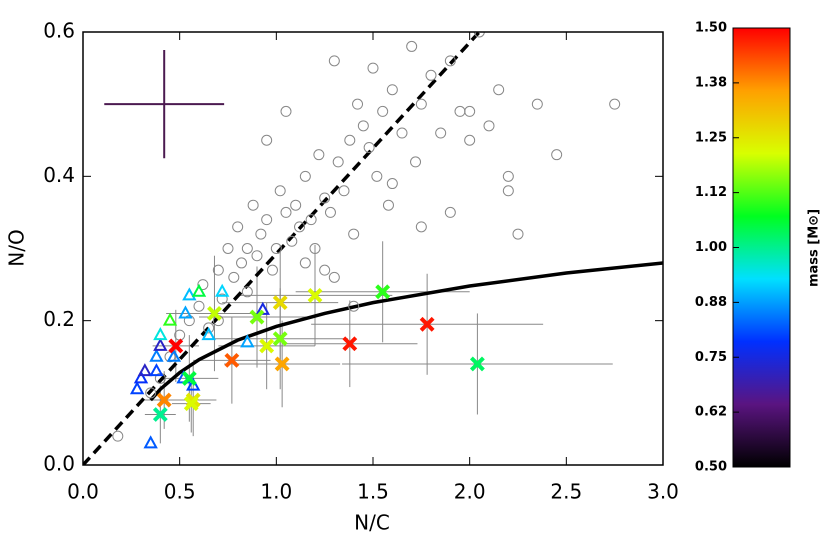 The height and width of the screenshot is (553, 830). What do you see at coordinates (663, 492) in the screenshot?
I see `x-tick-label: 3.0` at bounding box center [663, 492].